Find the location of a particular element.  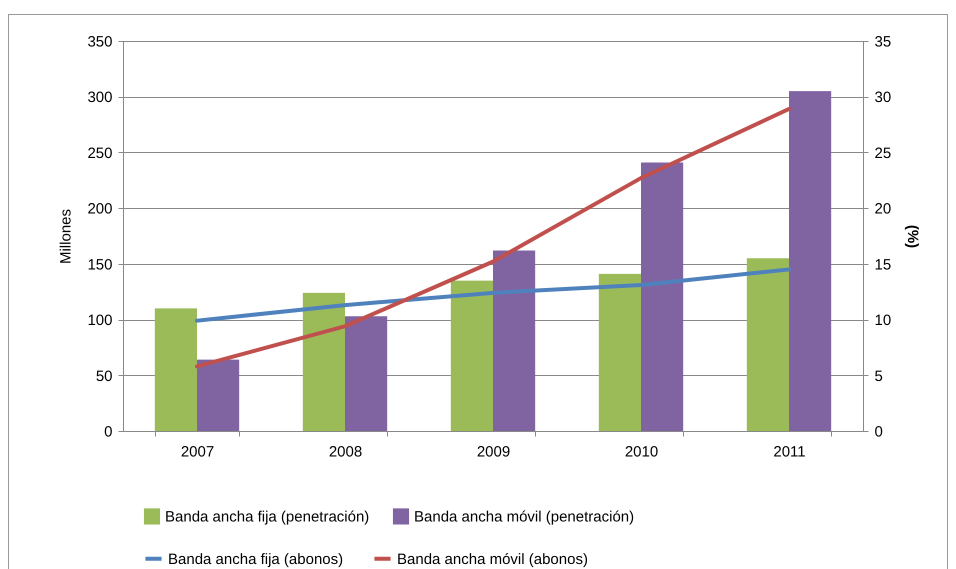

line-series is located at coordinates (493, 295).